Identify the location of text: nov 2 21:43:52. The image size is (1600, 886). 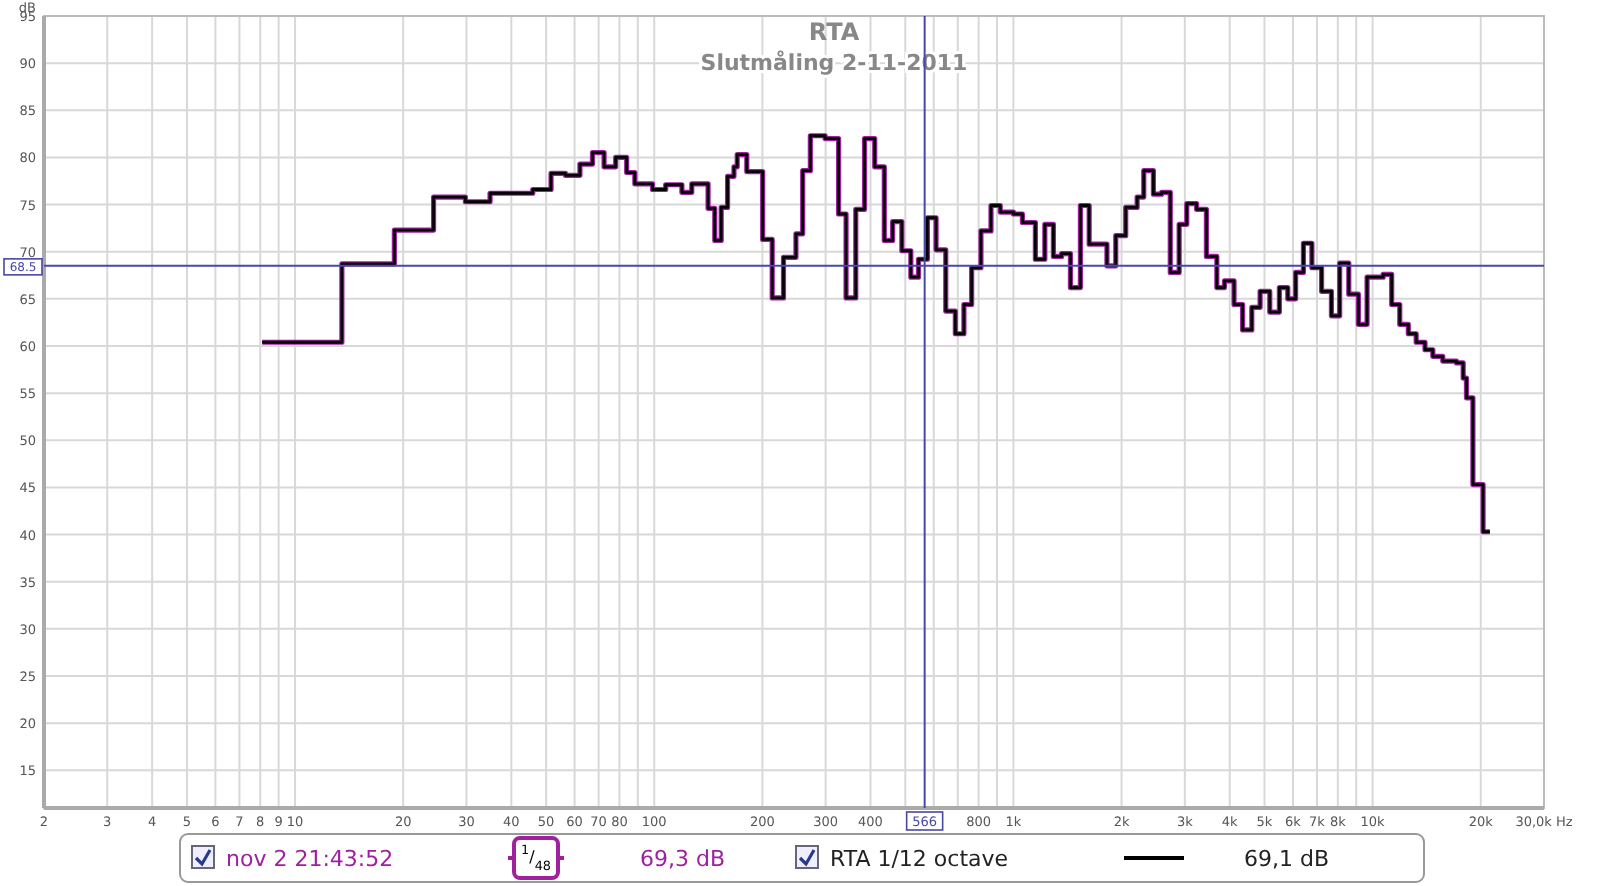
(310, 859).